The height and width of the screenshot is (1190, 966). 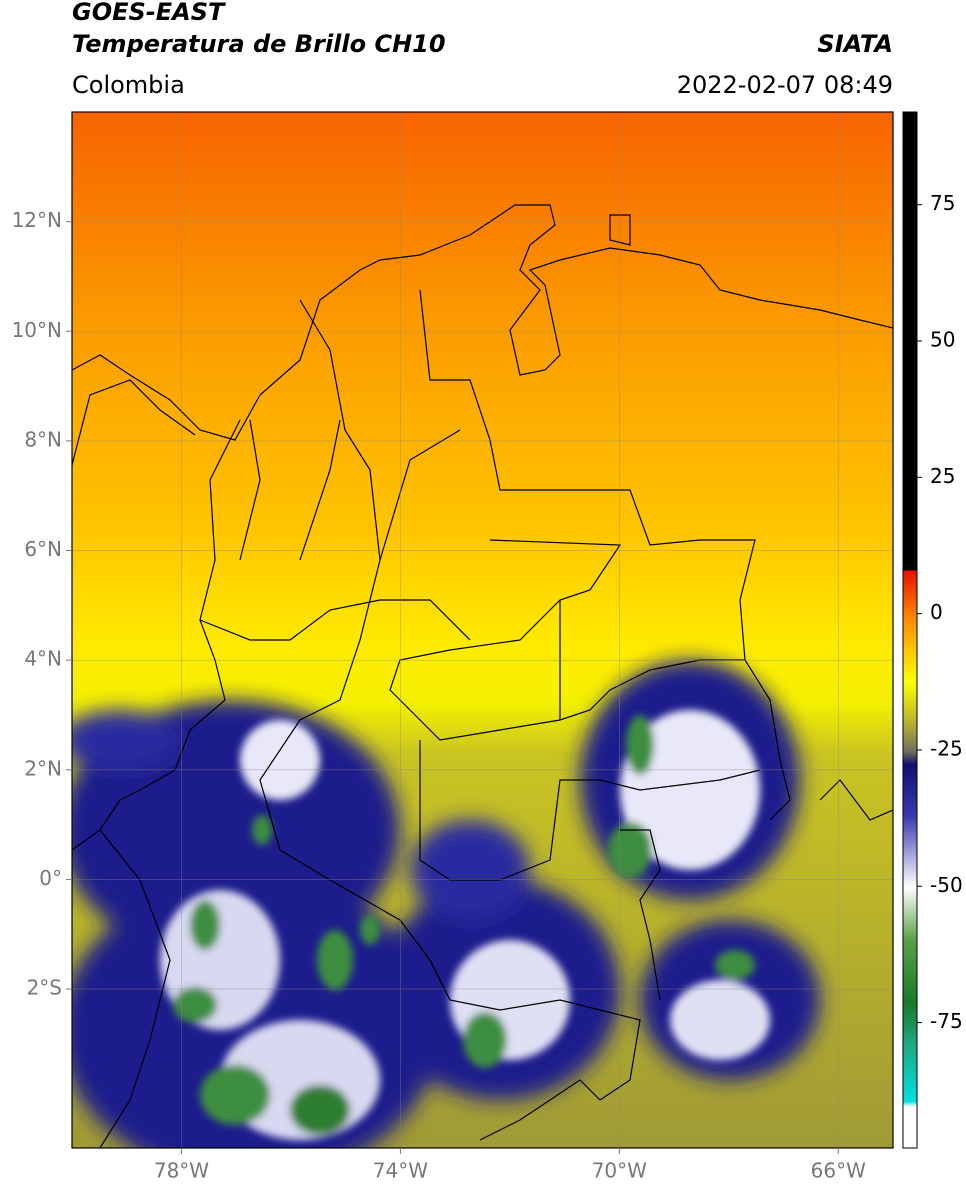 I want to click on colorbar, so click(x=910, y=630).